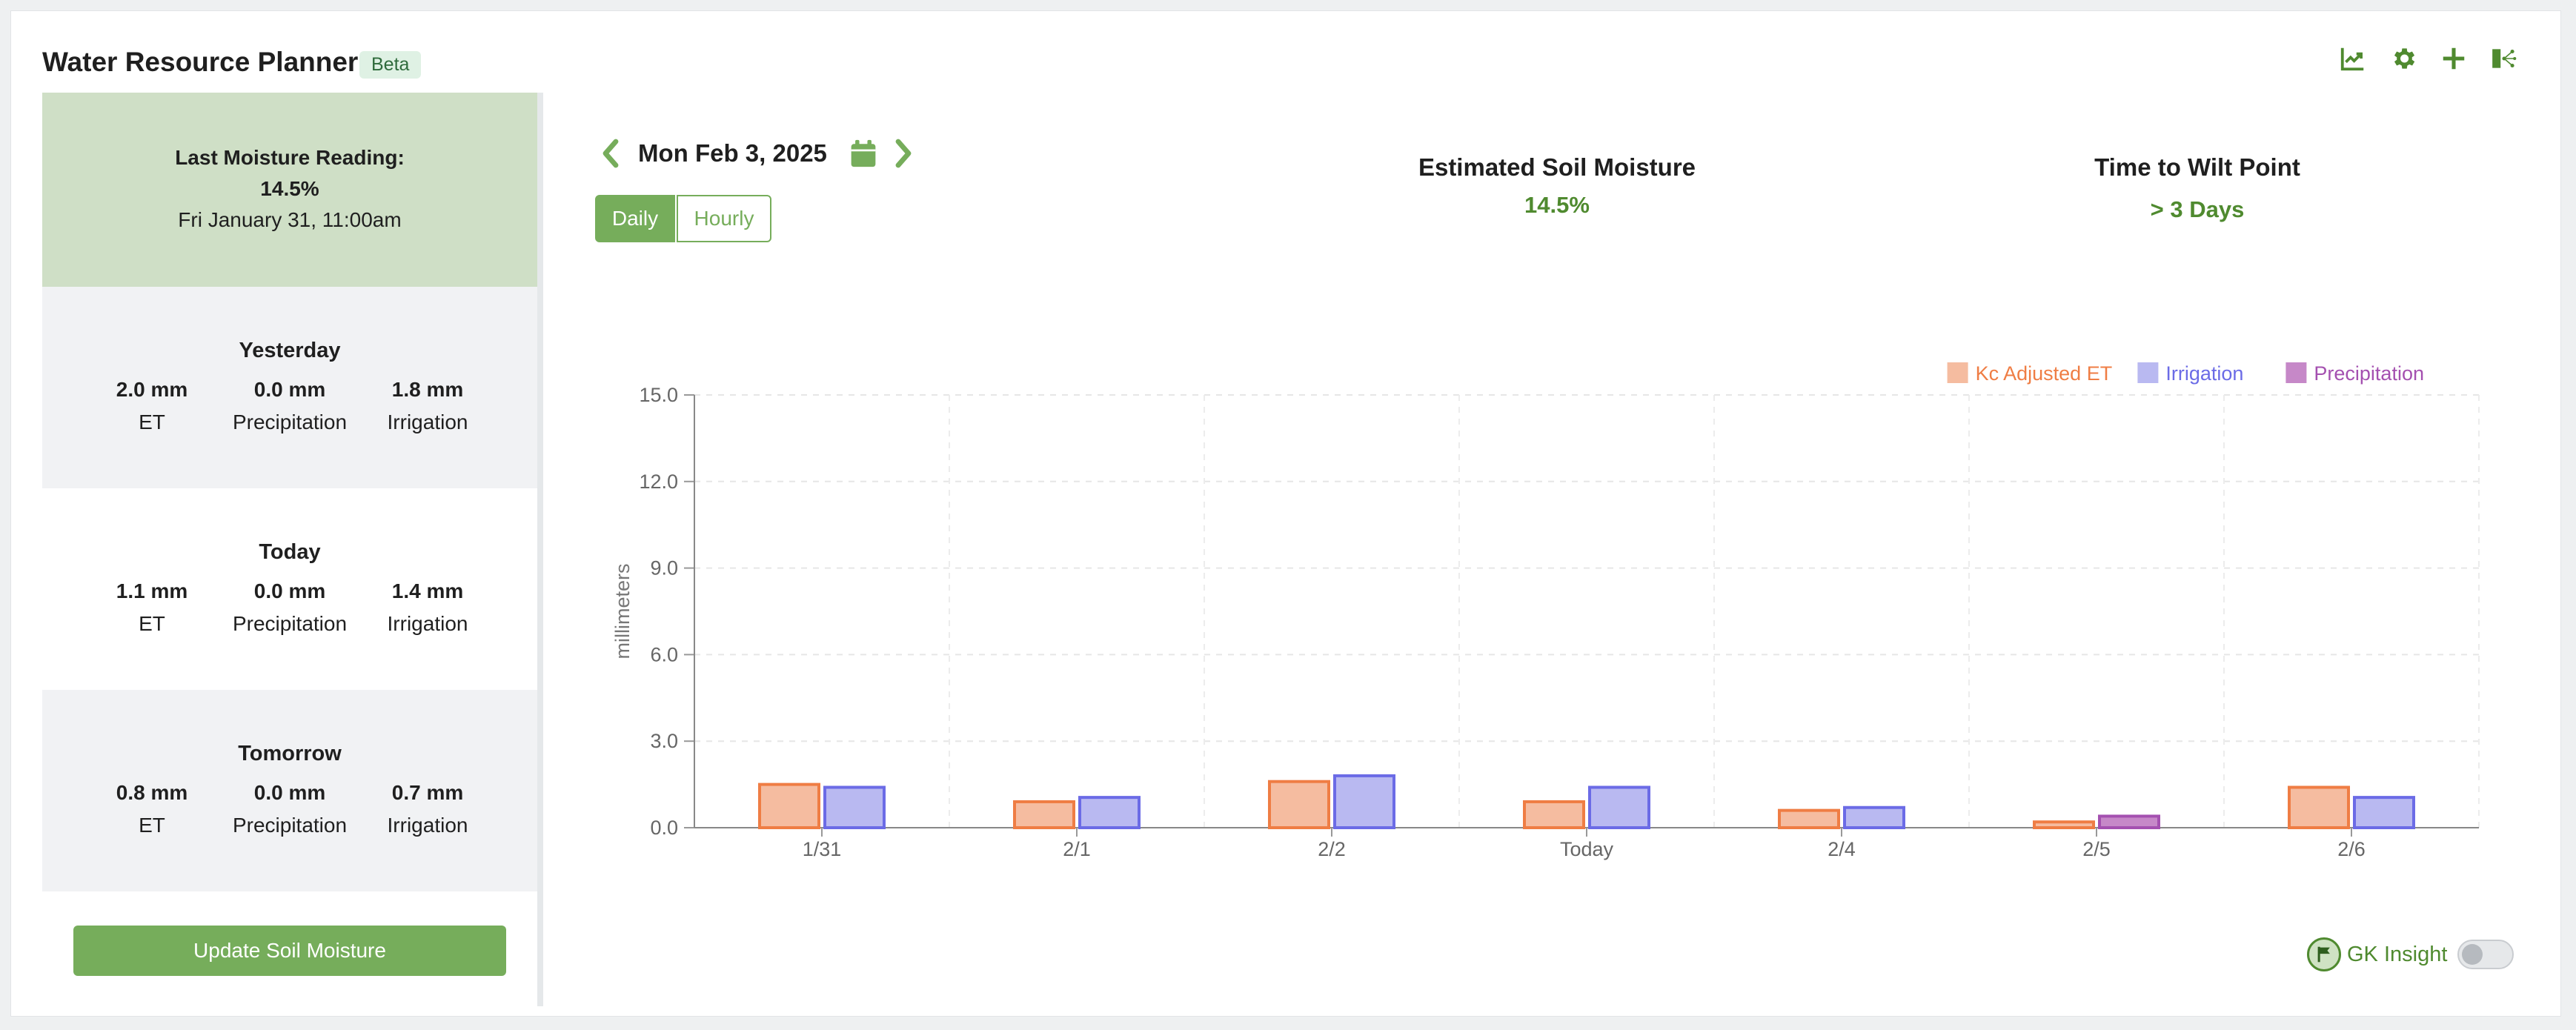 The image size is (2576, 1030). I want to click on y-tick-label: 3.0, so click(664, 741).